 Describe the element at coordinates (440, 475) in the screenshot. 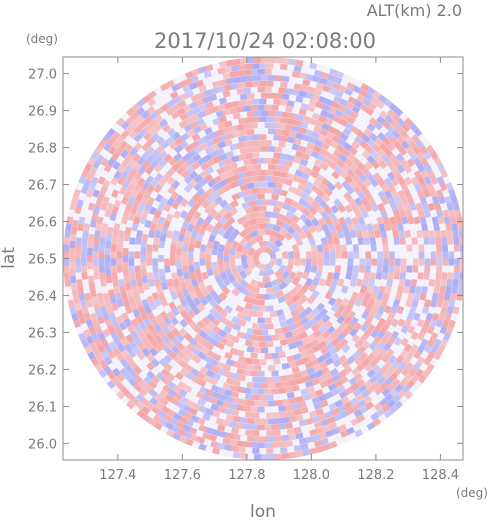

I see `x-tick-label: 128.4` at that location.